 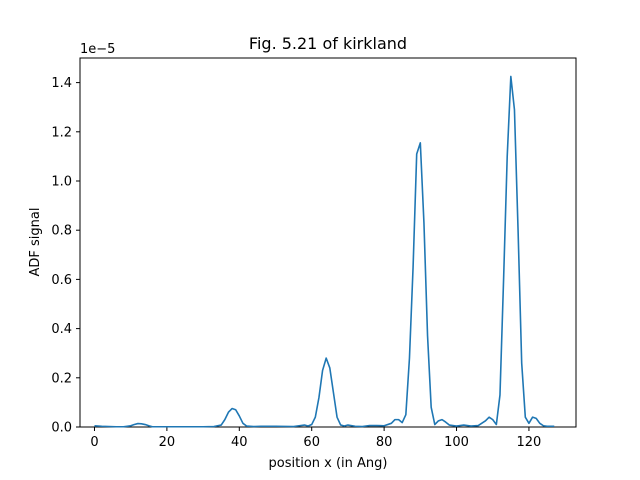 I want to click on y-tick-label: 0.8, so click(x=61, y=231).